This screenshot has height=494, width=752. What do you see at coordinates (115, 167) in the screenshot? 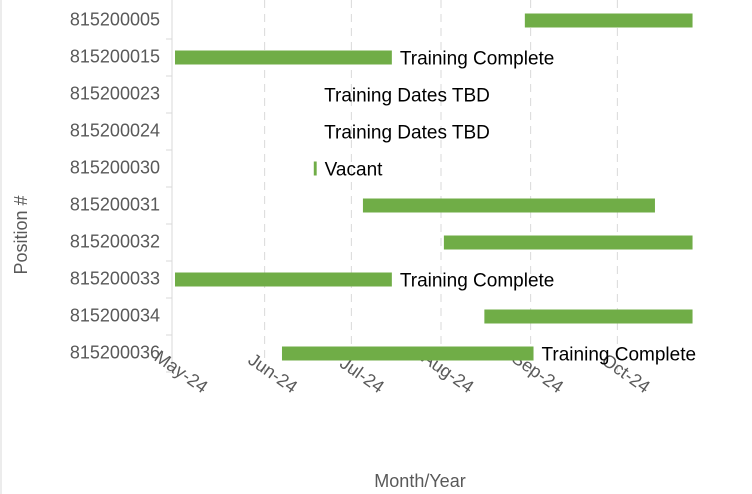
I see `y-tick-label: 815200030` at bounding box center [115, 167].